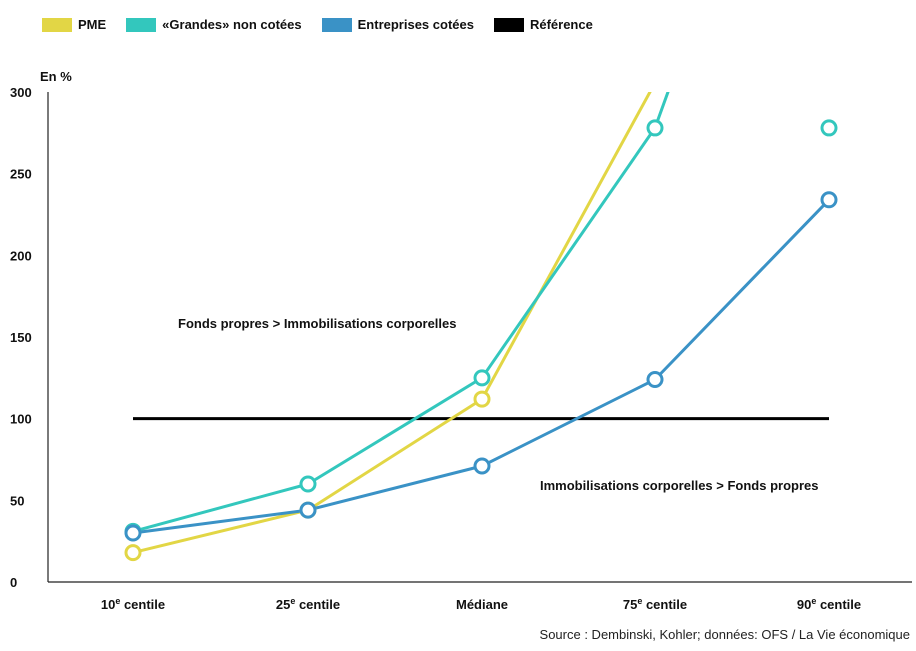 The image size is (916, 651). I want to click on y-tick-label: 150, so click(21, 337).